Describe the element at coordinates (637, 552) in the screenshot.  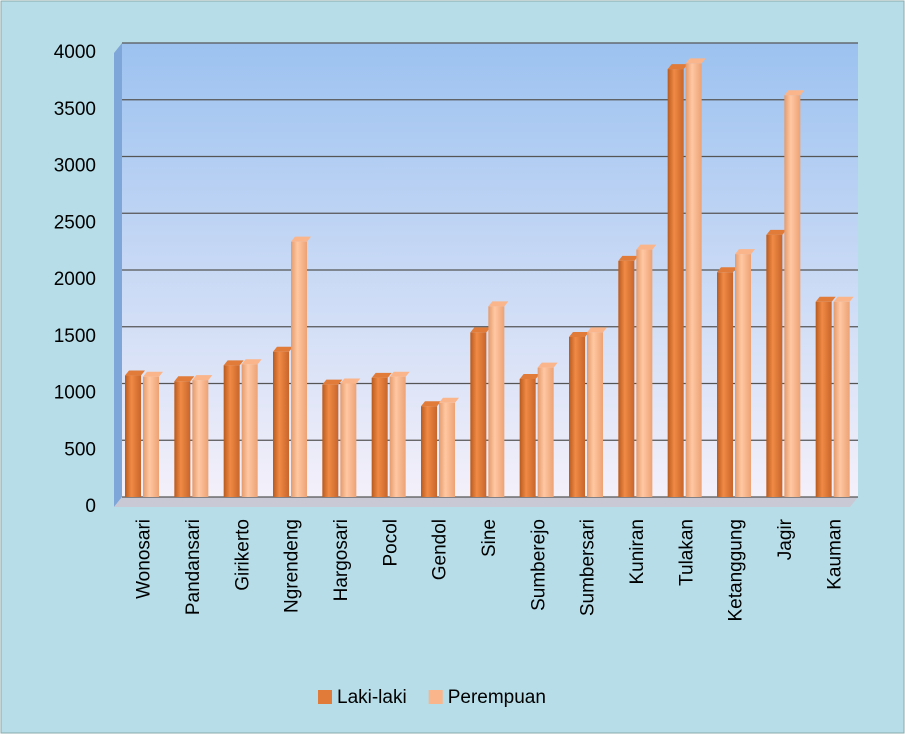
I see `x-tick-label: Kuniran` at that location.